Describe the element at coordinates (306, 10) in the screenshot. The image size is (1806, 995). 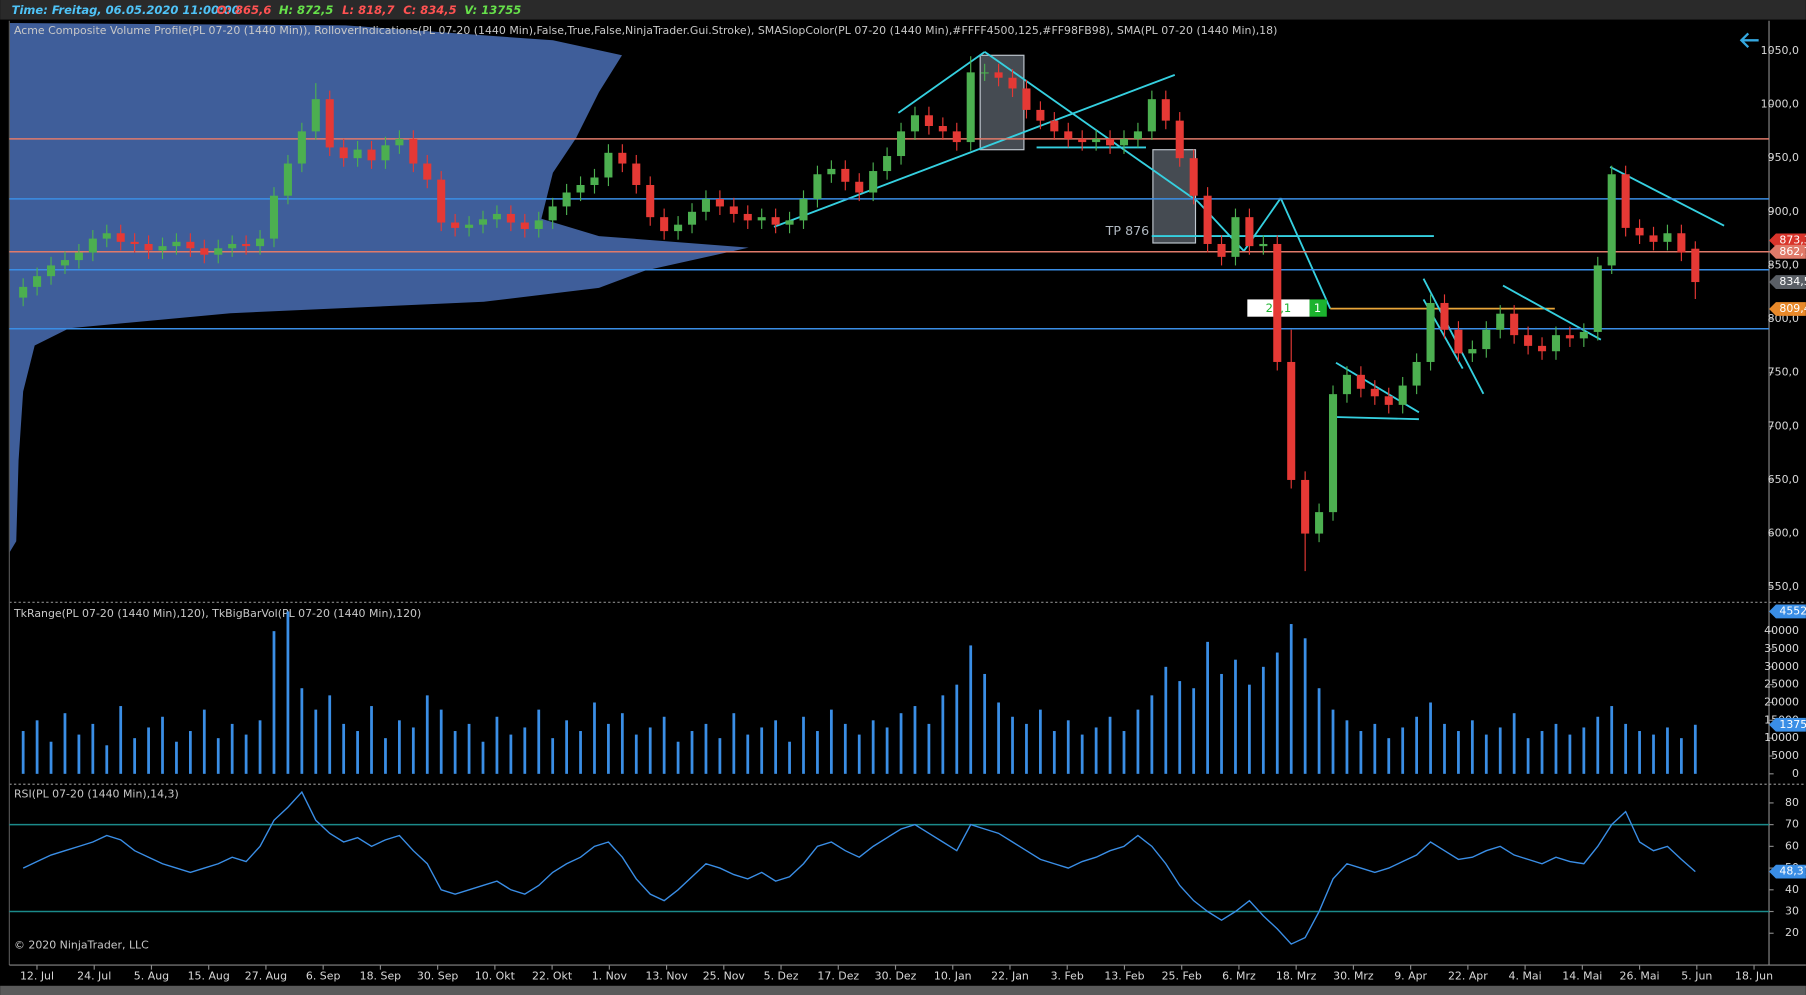
I see `high-text: H: 872,5` at that location.